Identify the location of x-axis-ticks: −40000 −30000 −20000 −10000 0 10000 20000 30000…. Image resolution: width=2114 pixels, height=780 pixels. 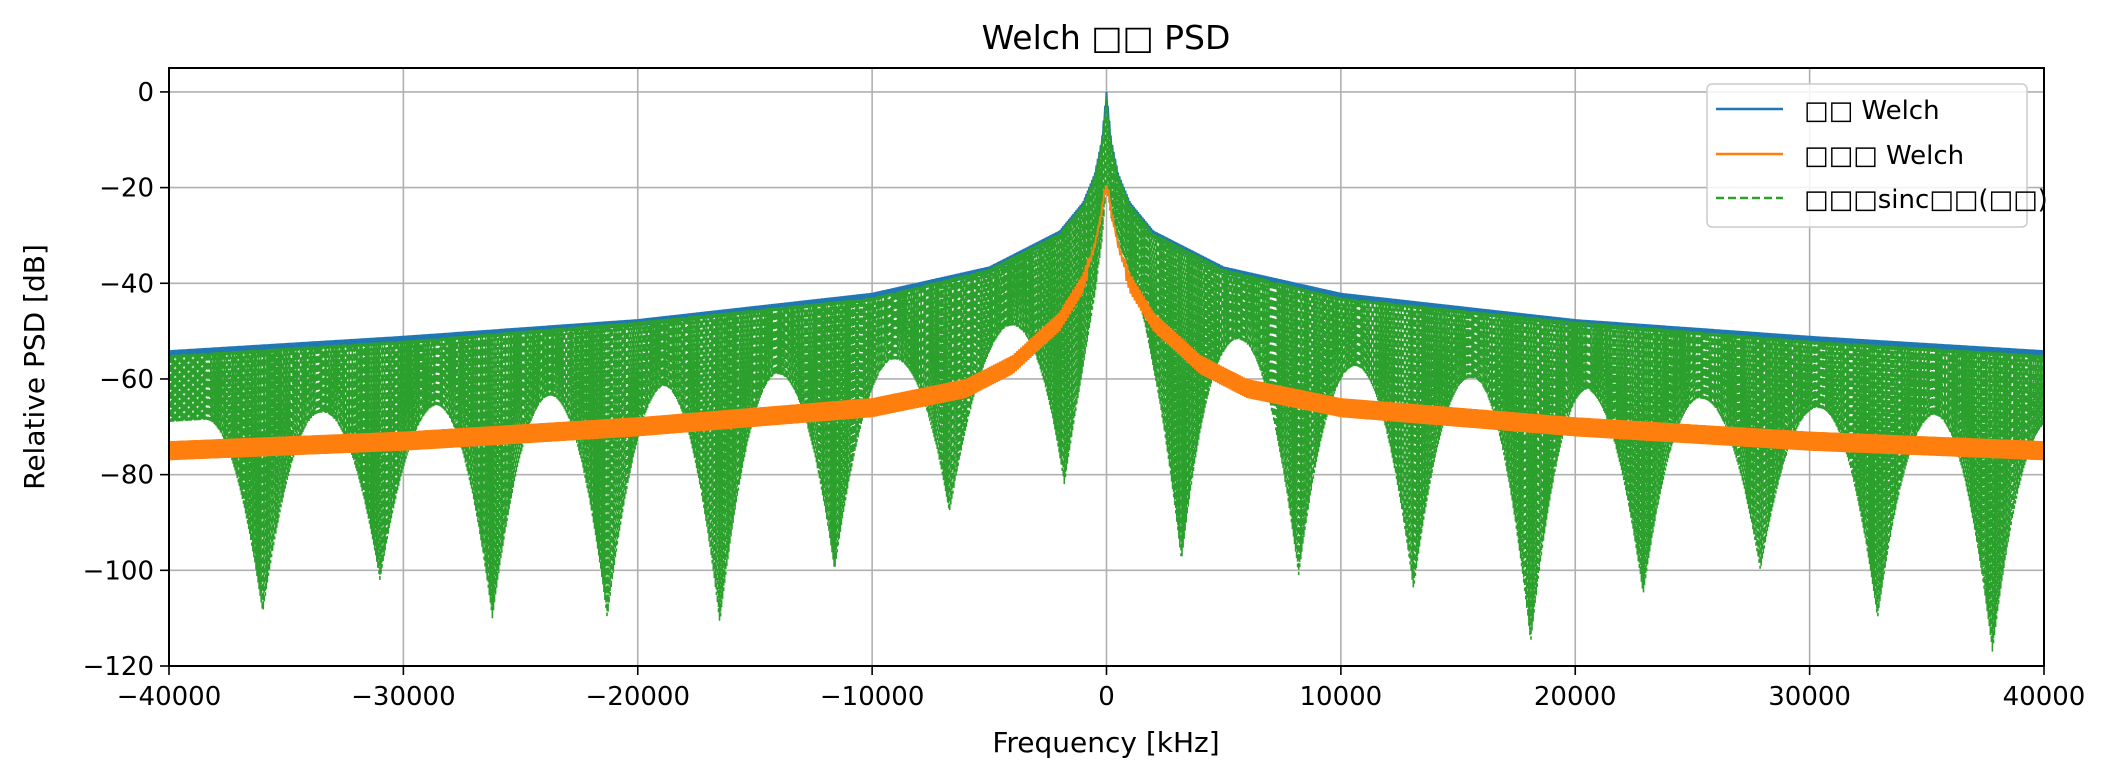
(1101, 689).